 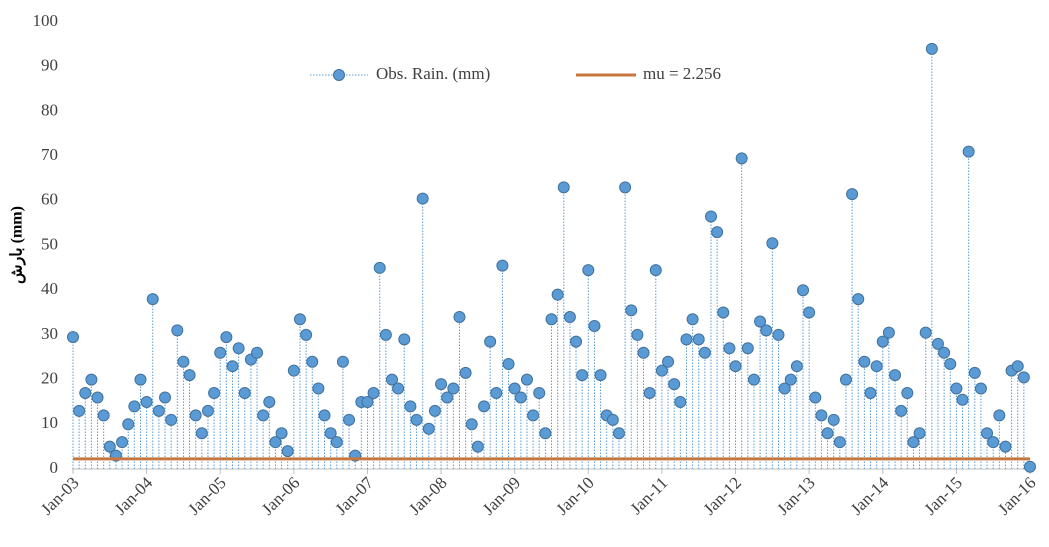 What do you see at coordinates (18, 245) in the screenshot?
I see `y-axis-label: بارش (mm)` at bounding box center [18, 245].